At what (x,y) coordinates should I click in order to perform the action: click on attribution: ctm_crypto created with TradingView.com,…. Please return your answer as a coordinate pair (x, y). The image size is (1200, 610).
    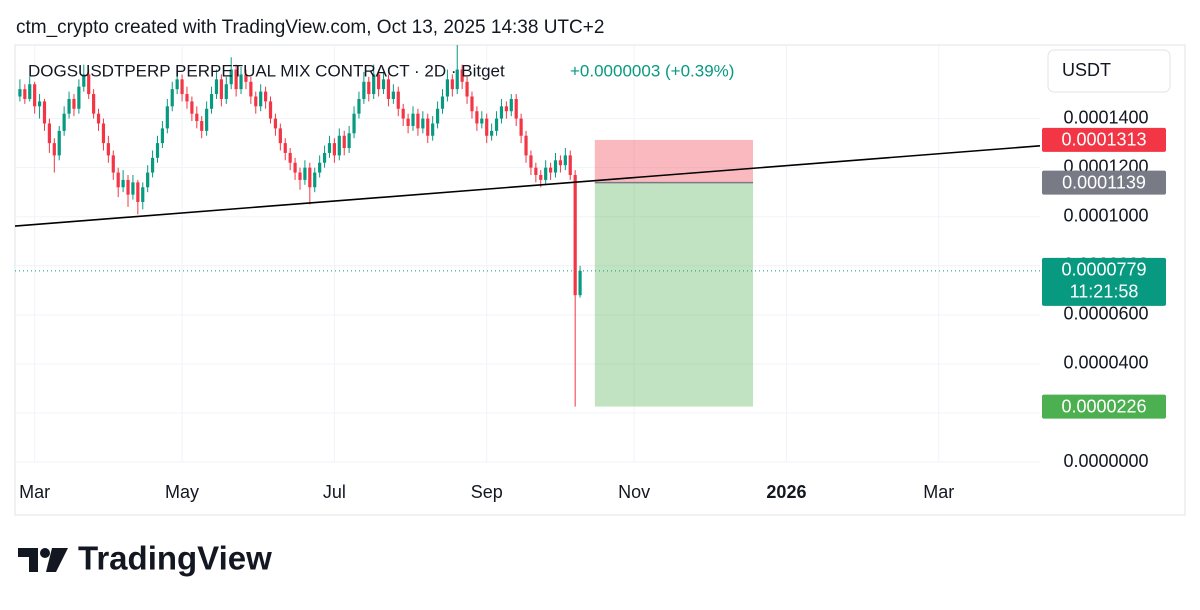
    Looking at the image, I should click on (310, 27).